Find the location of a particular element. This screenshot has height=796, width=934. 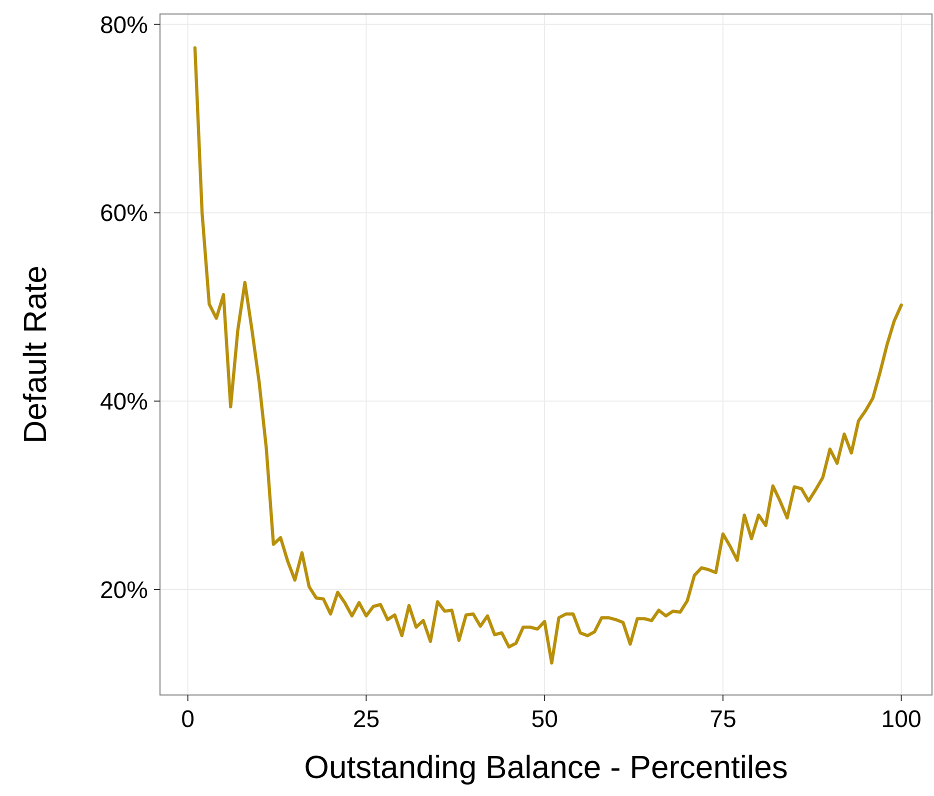

x-tick-label: 50 is located at coordinates (544, 719).